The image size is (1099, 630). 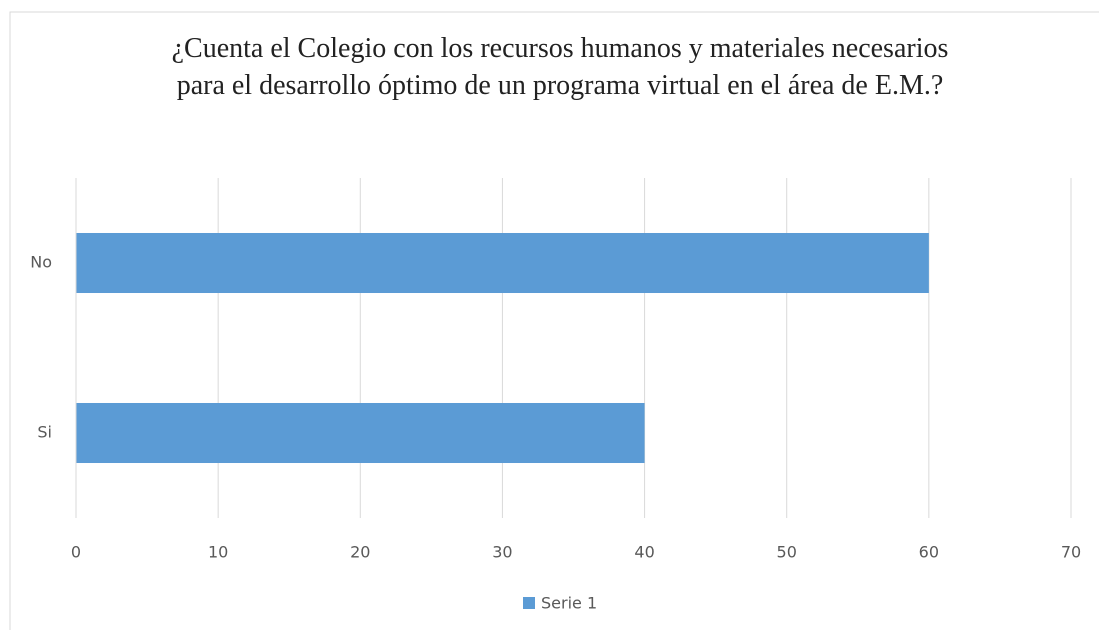 I want to click on x-tick-label: 10, so click(x=218, y=552).